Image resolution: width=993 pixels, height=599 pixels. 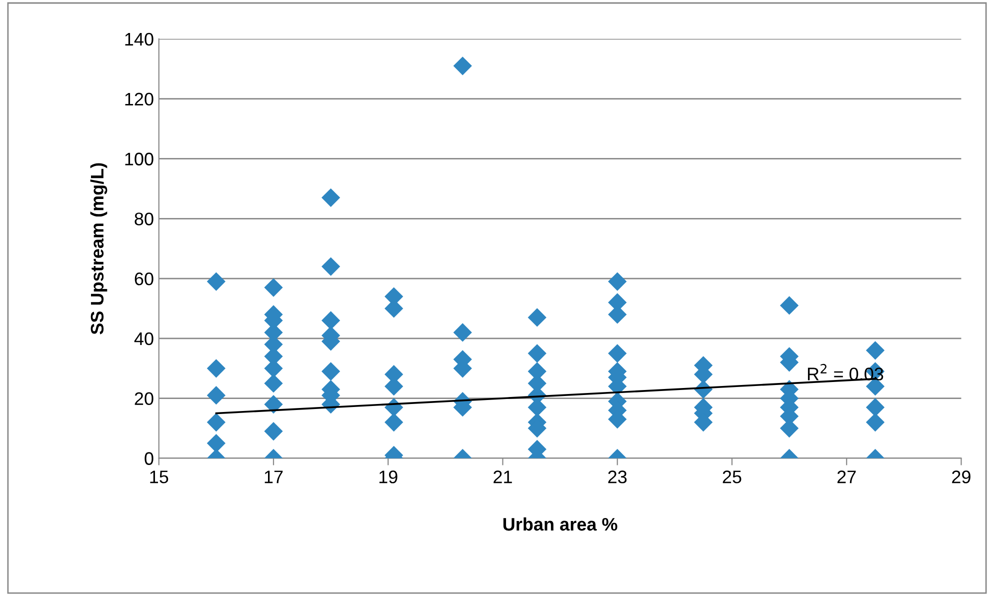 I want to click on y-tick-label: 60, so click(x=144, y=279).